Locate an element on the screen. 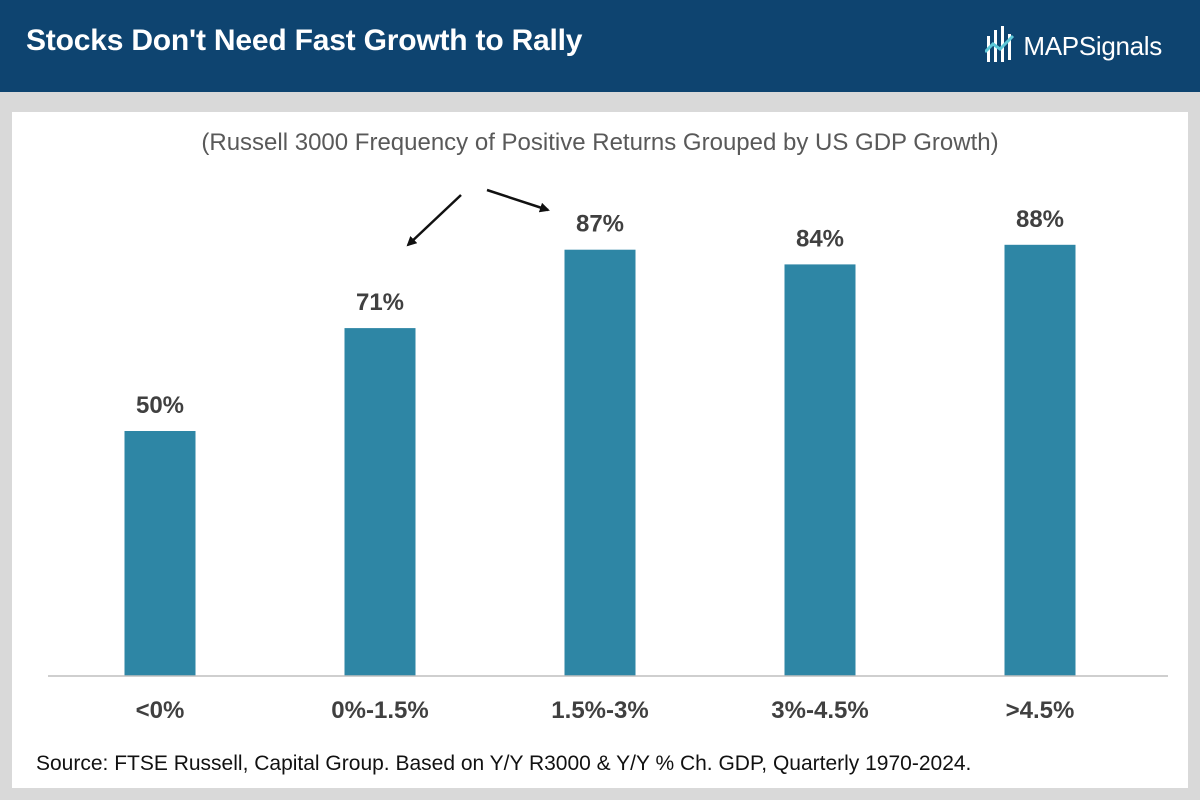  brand-logo: MAPSignals is located at coordinates (1073, 46).